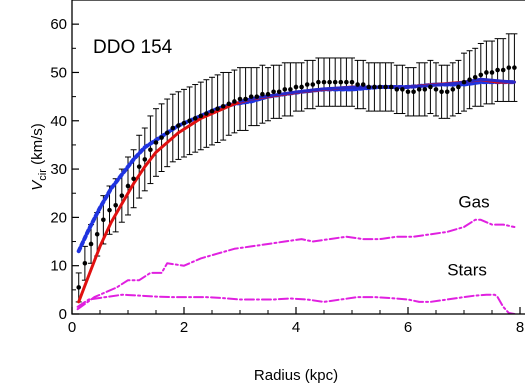  I want to click on x-tick-label: 0, so click(72, 327).